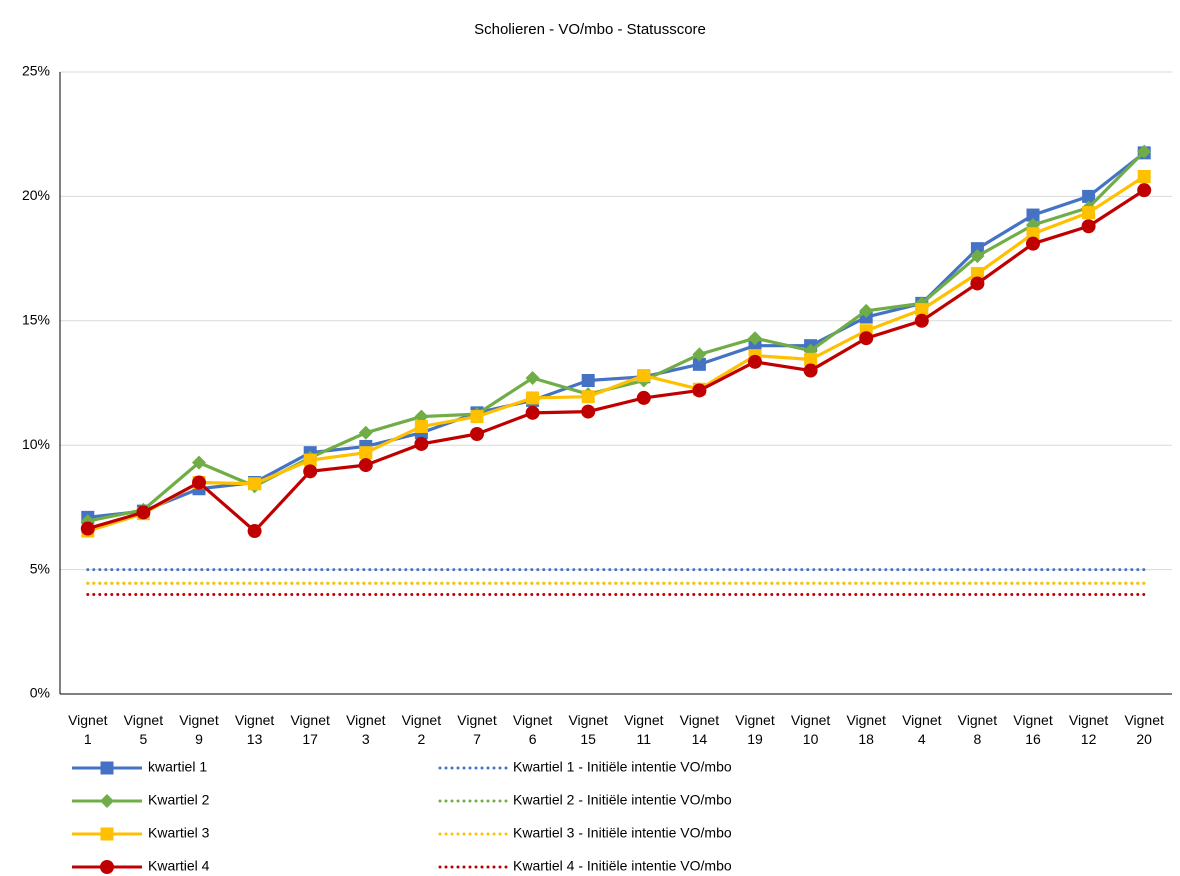  Describe the element at coordinates (36, 71) in the screenshot. I see `y-tick-label: 25%` at that location.